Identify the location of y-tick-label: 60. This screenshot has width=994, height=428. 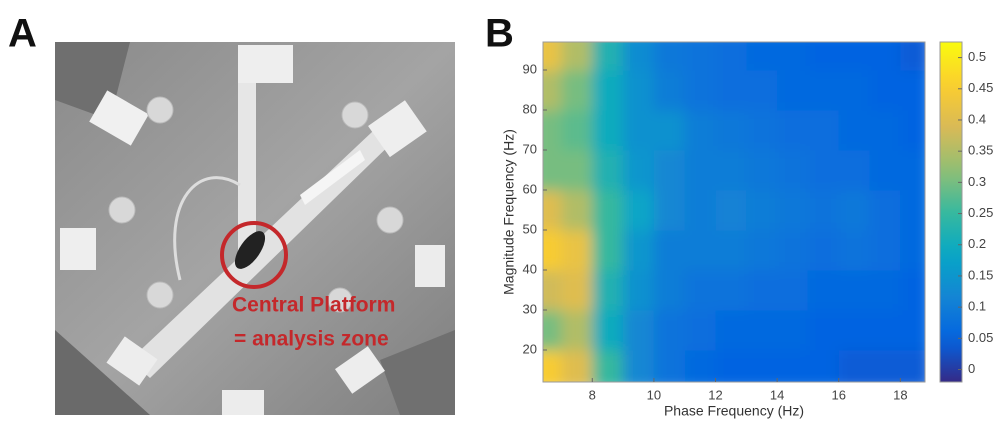
(530, 188).